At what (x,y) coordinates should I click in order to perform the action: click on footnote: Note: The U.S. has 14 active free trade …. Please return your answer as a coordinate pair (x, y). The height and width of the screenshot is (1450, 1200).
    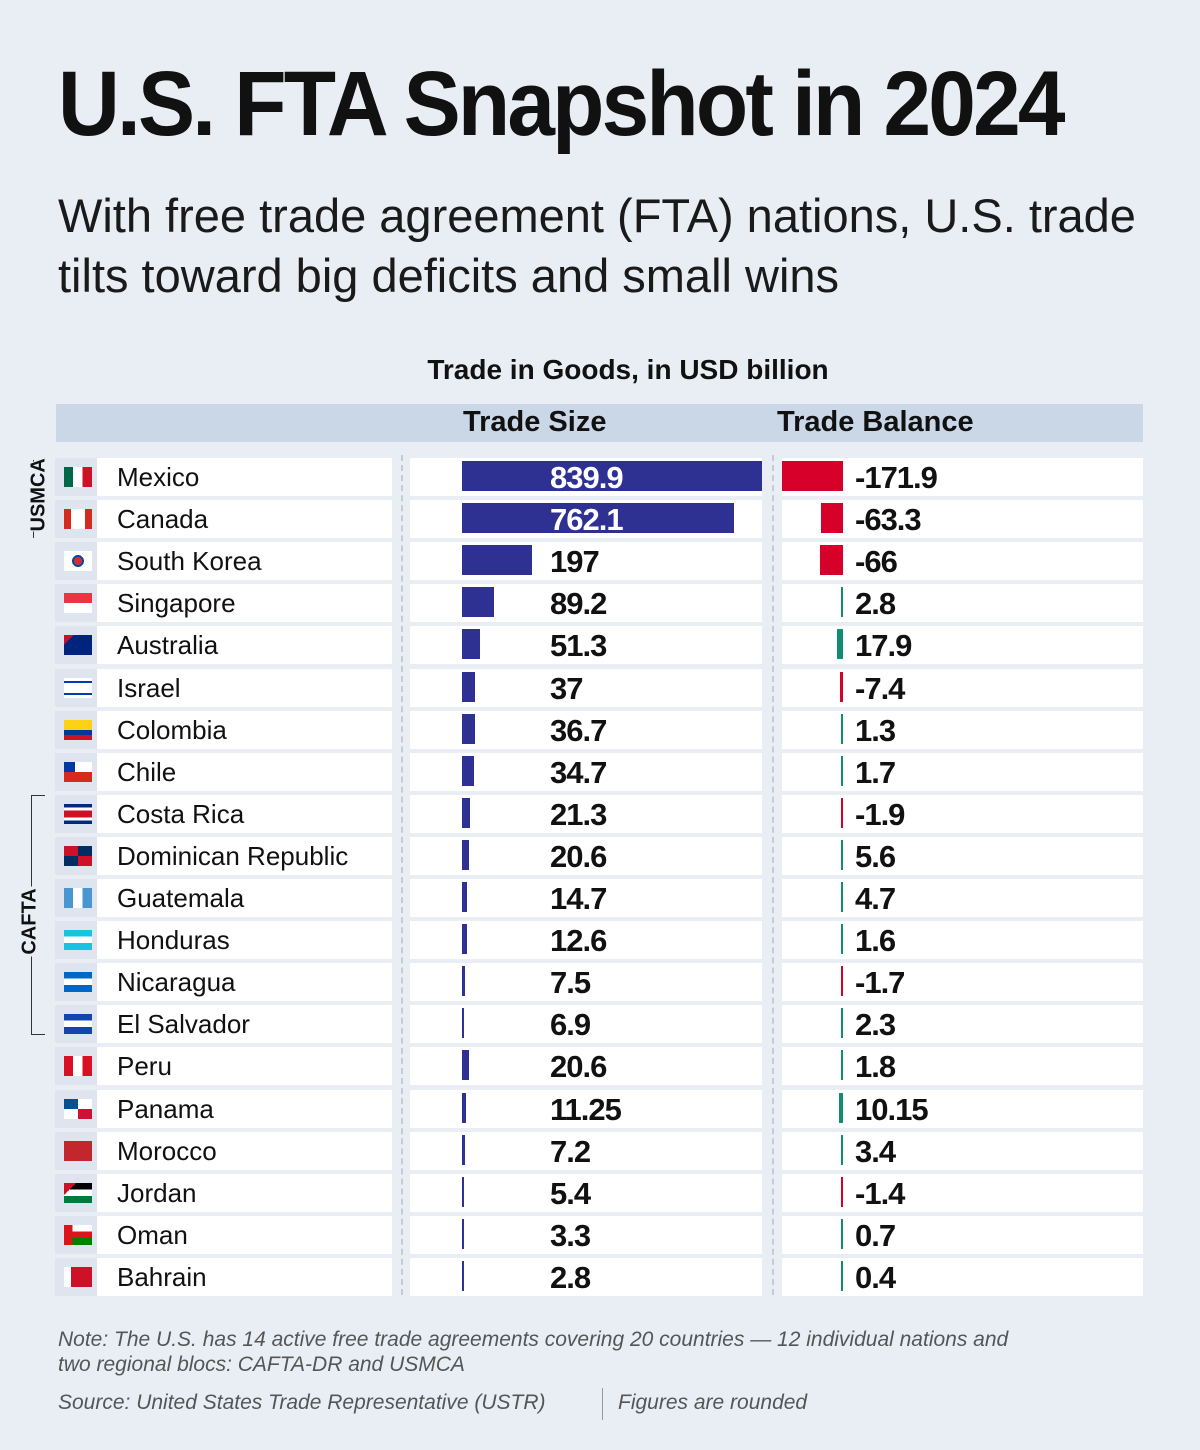
    Looking at the image, I should click on (533, 1352).